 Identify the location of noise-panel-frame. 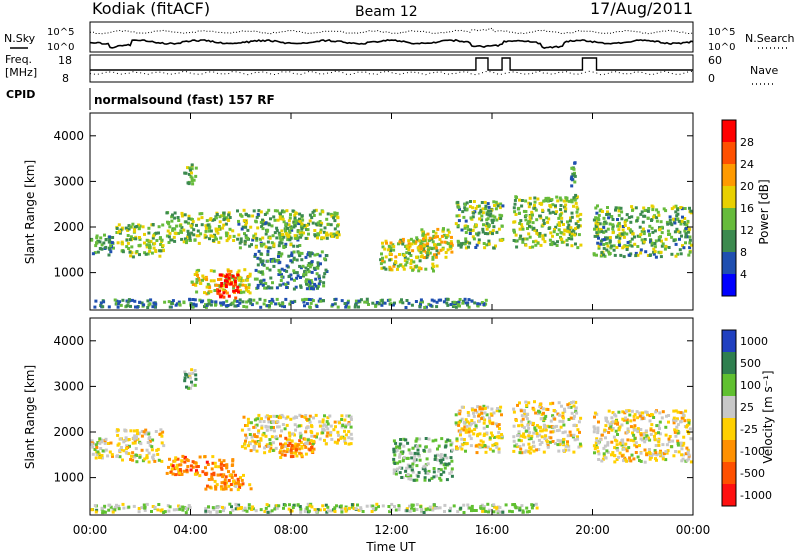
(391, 37).